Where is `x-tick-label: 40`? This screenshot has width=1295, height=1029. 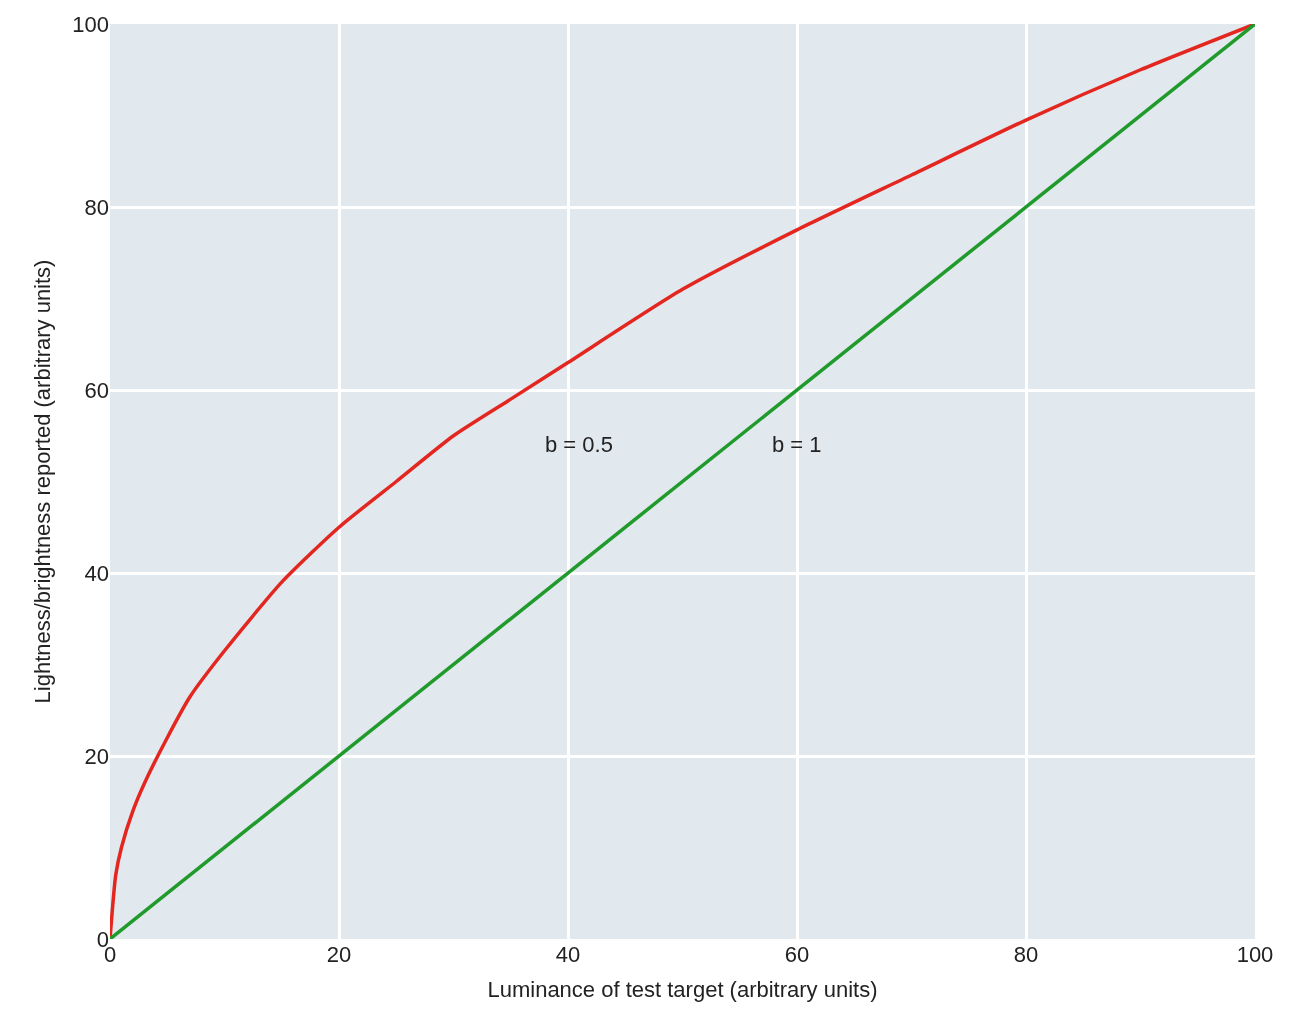
x-tick-label: 40 is located at coordinates (568, 954).